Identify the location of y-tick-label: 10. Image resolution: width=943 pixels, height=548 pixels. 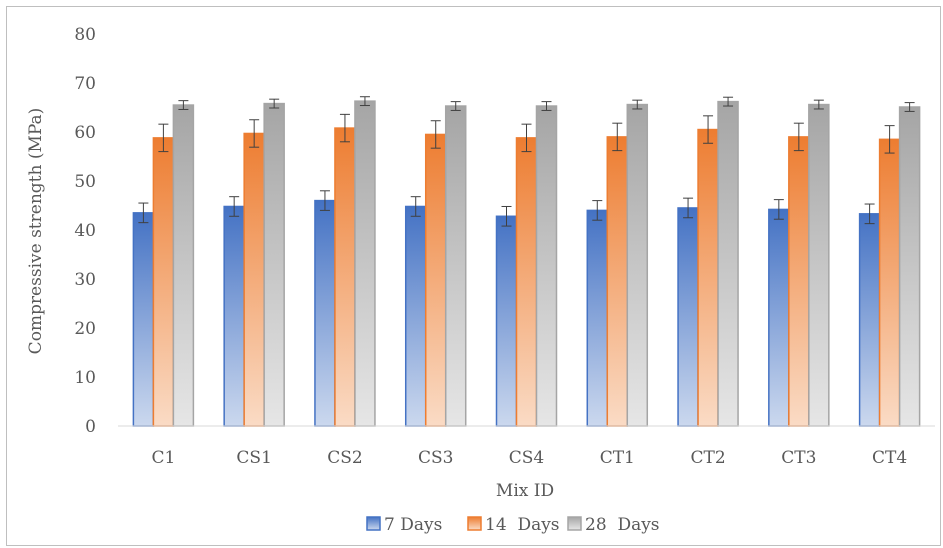
(85, 378).